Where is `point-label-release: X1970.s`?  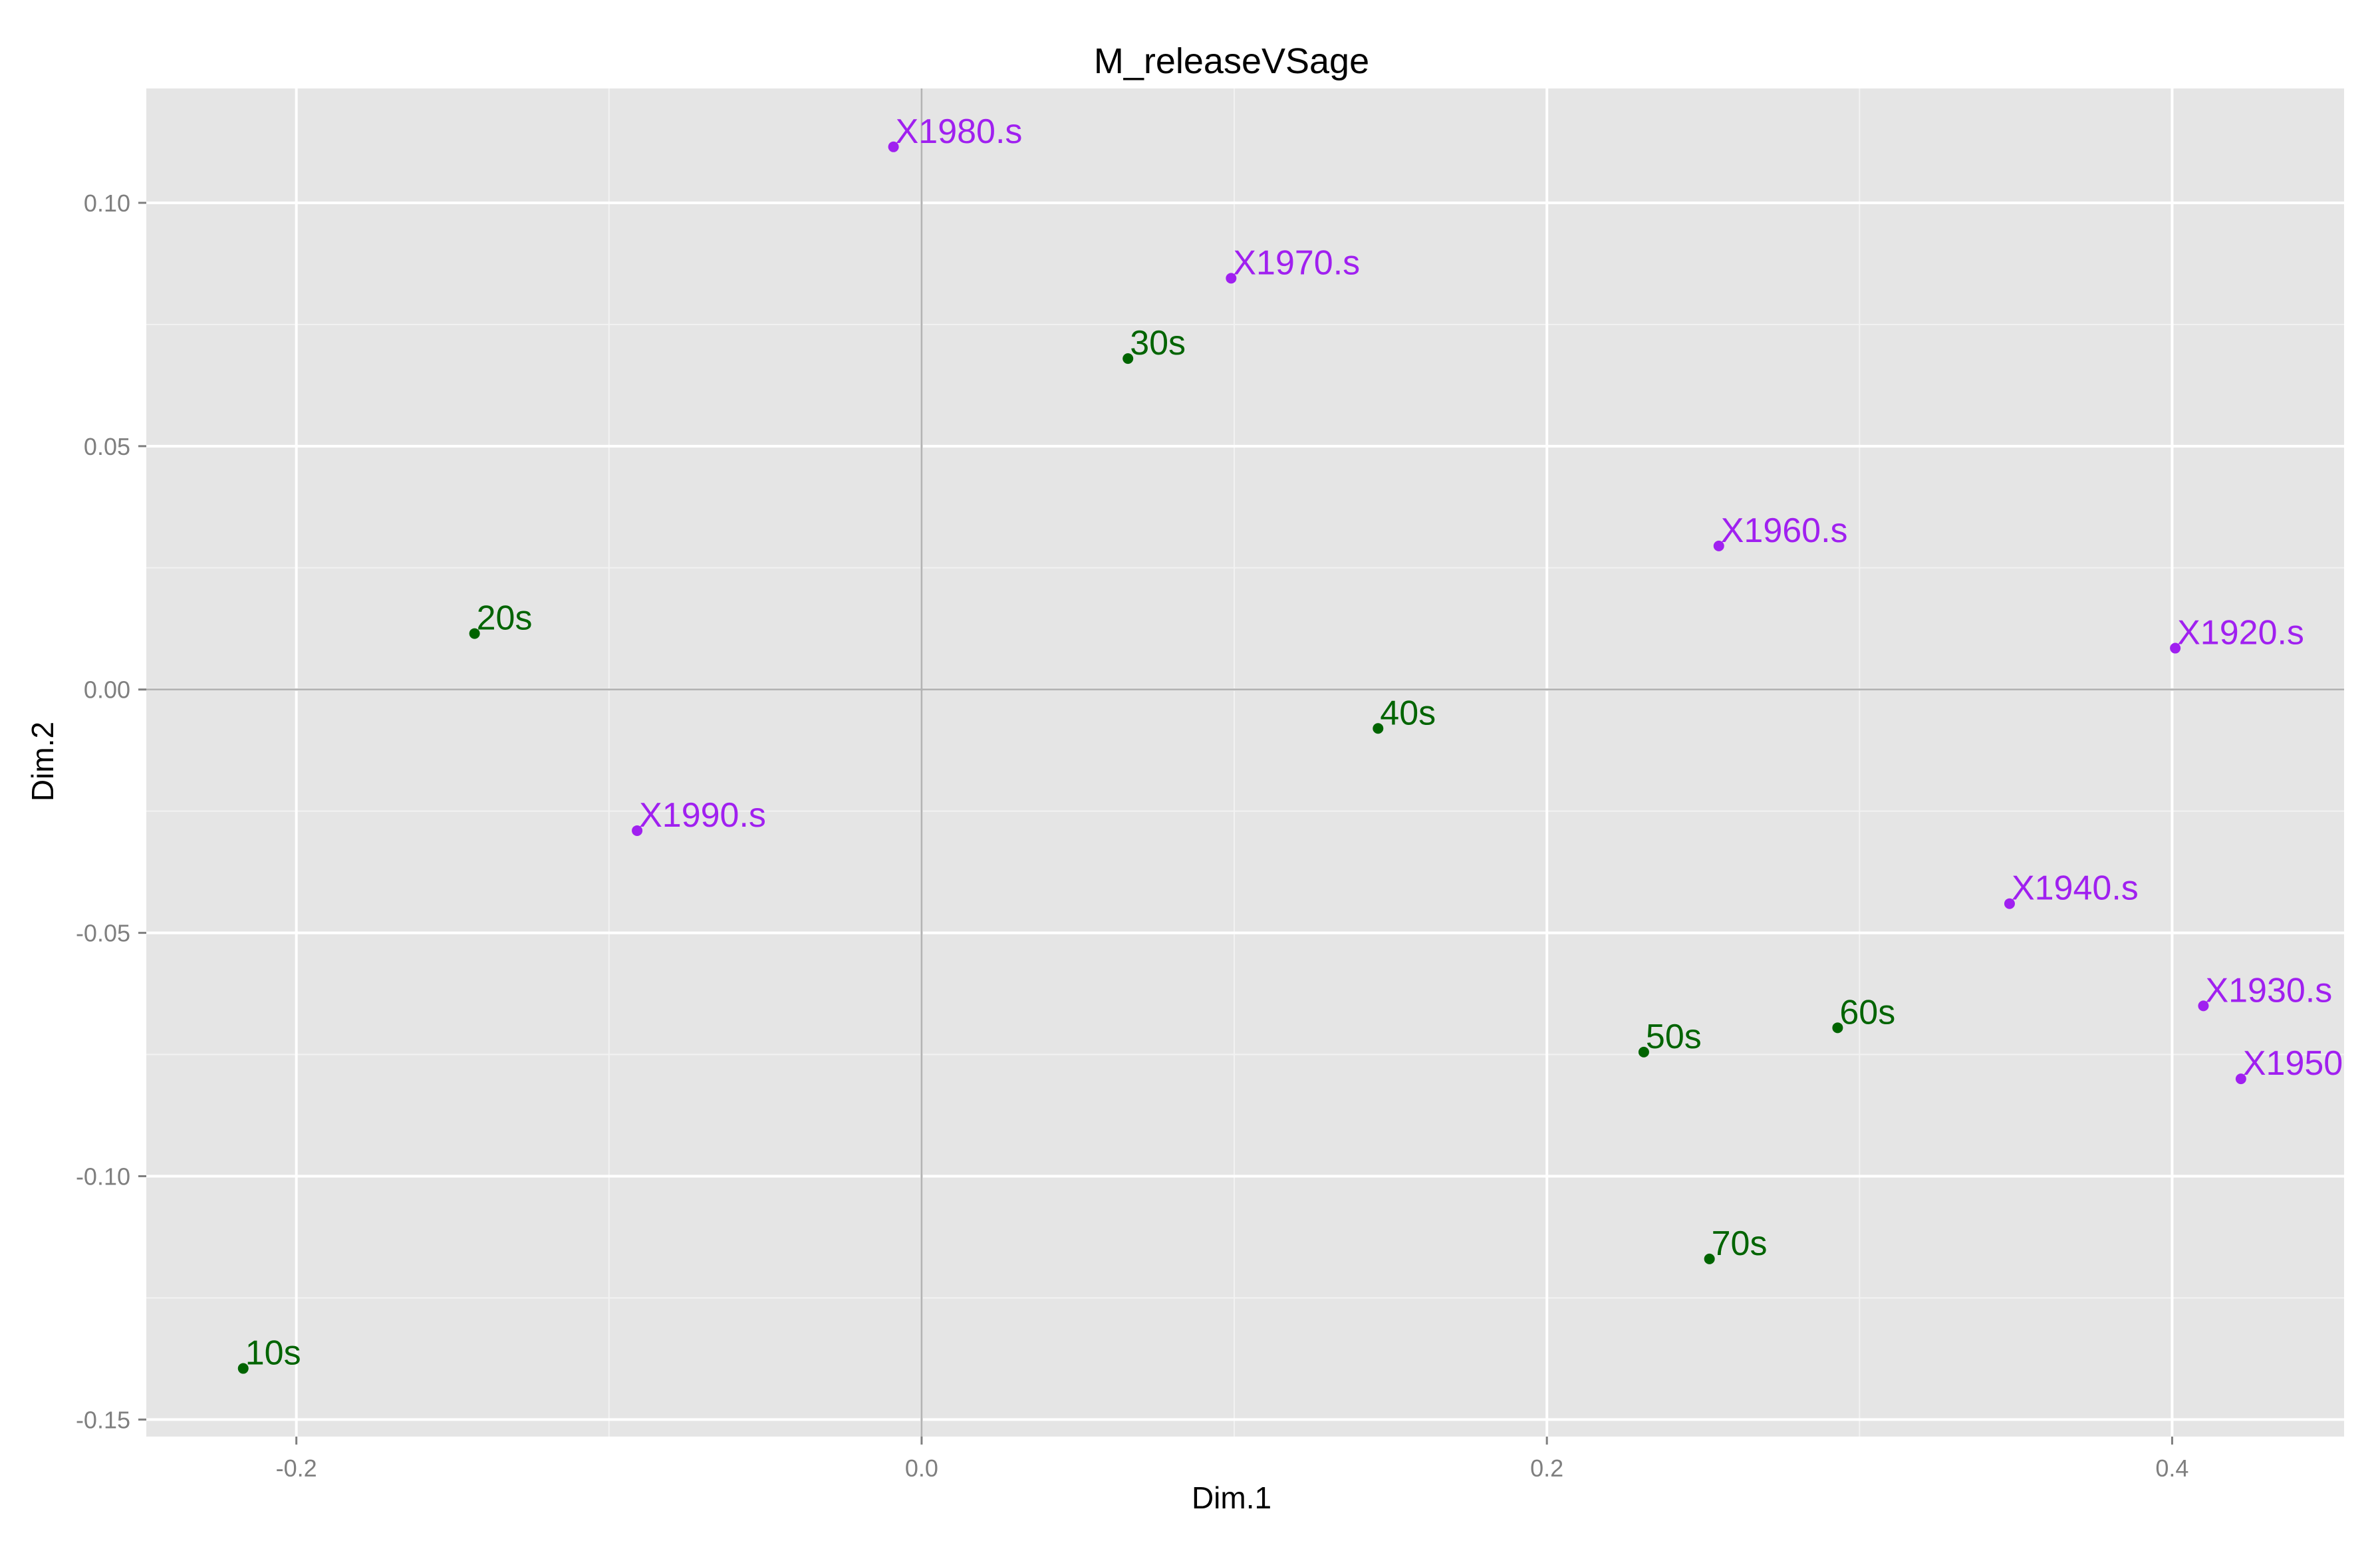 point-label-release: X1970.s is located at coordinates (1296, 262).